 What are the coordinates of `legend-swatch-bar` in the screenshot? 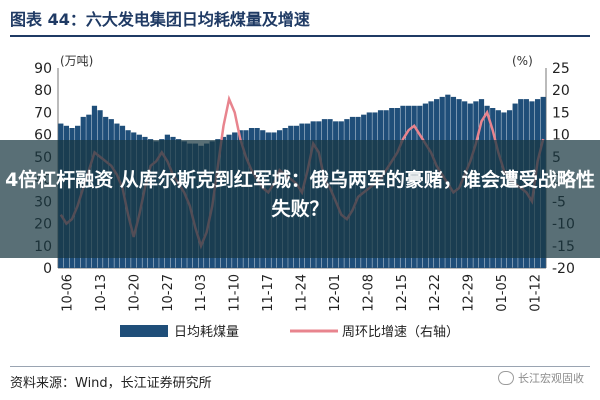 It's located at (144, 331).